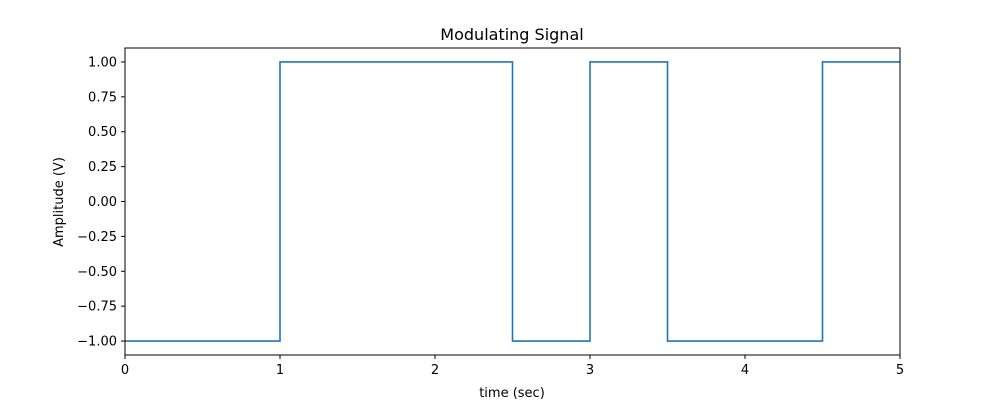  What do you see at coordinates (97, 237) in the screenshot?
I see `y-tick-label: −0.25` at bounding box center [97, 237].